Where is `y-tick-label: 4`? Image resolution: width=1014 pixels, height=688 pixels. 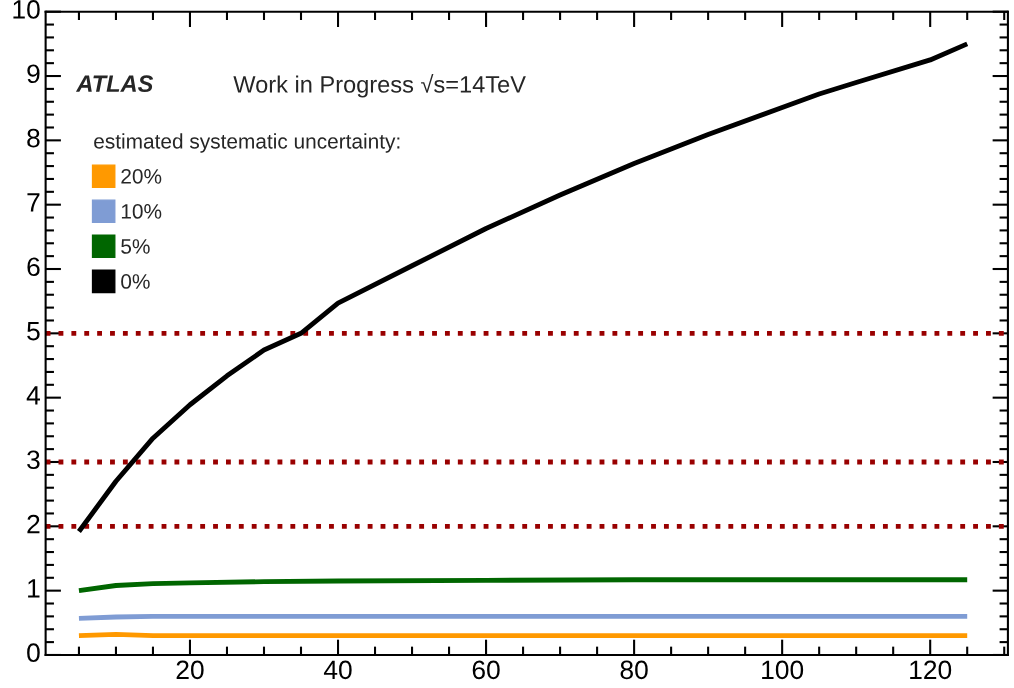 y-tick-label: 4 is located at coordinates (33, 395).